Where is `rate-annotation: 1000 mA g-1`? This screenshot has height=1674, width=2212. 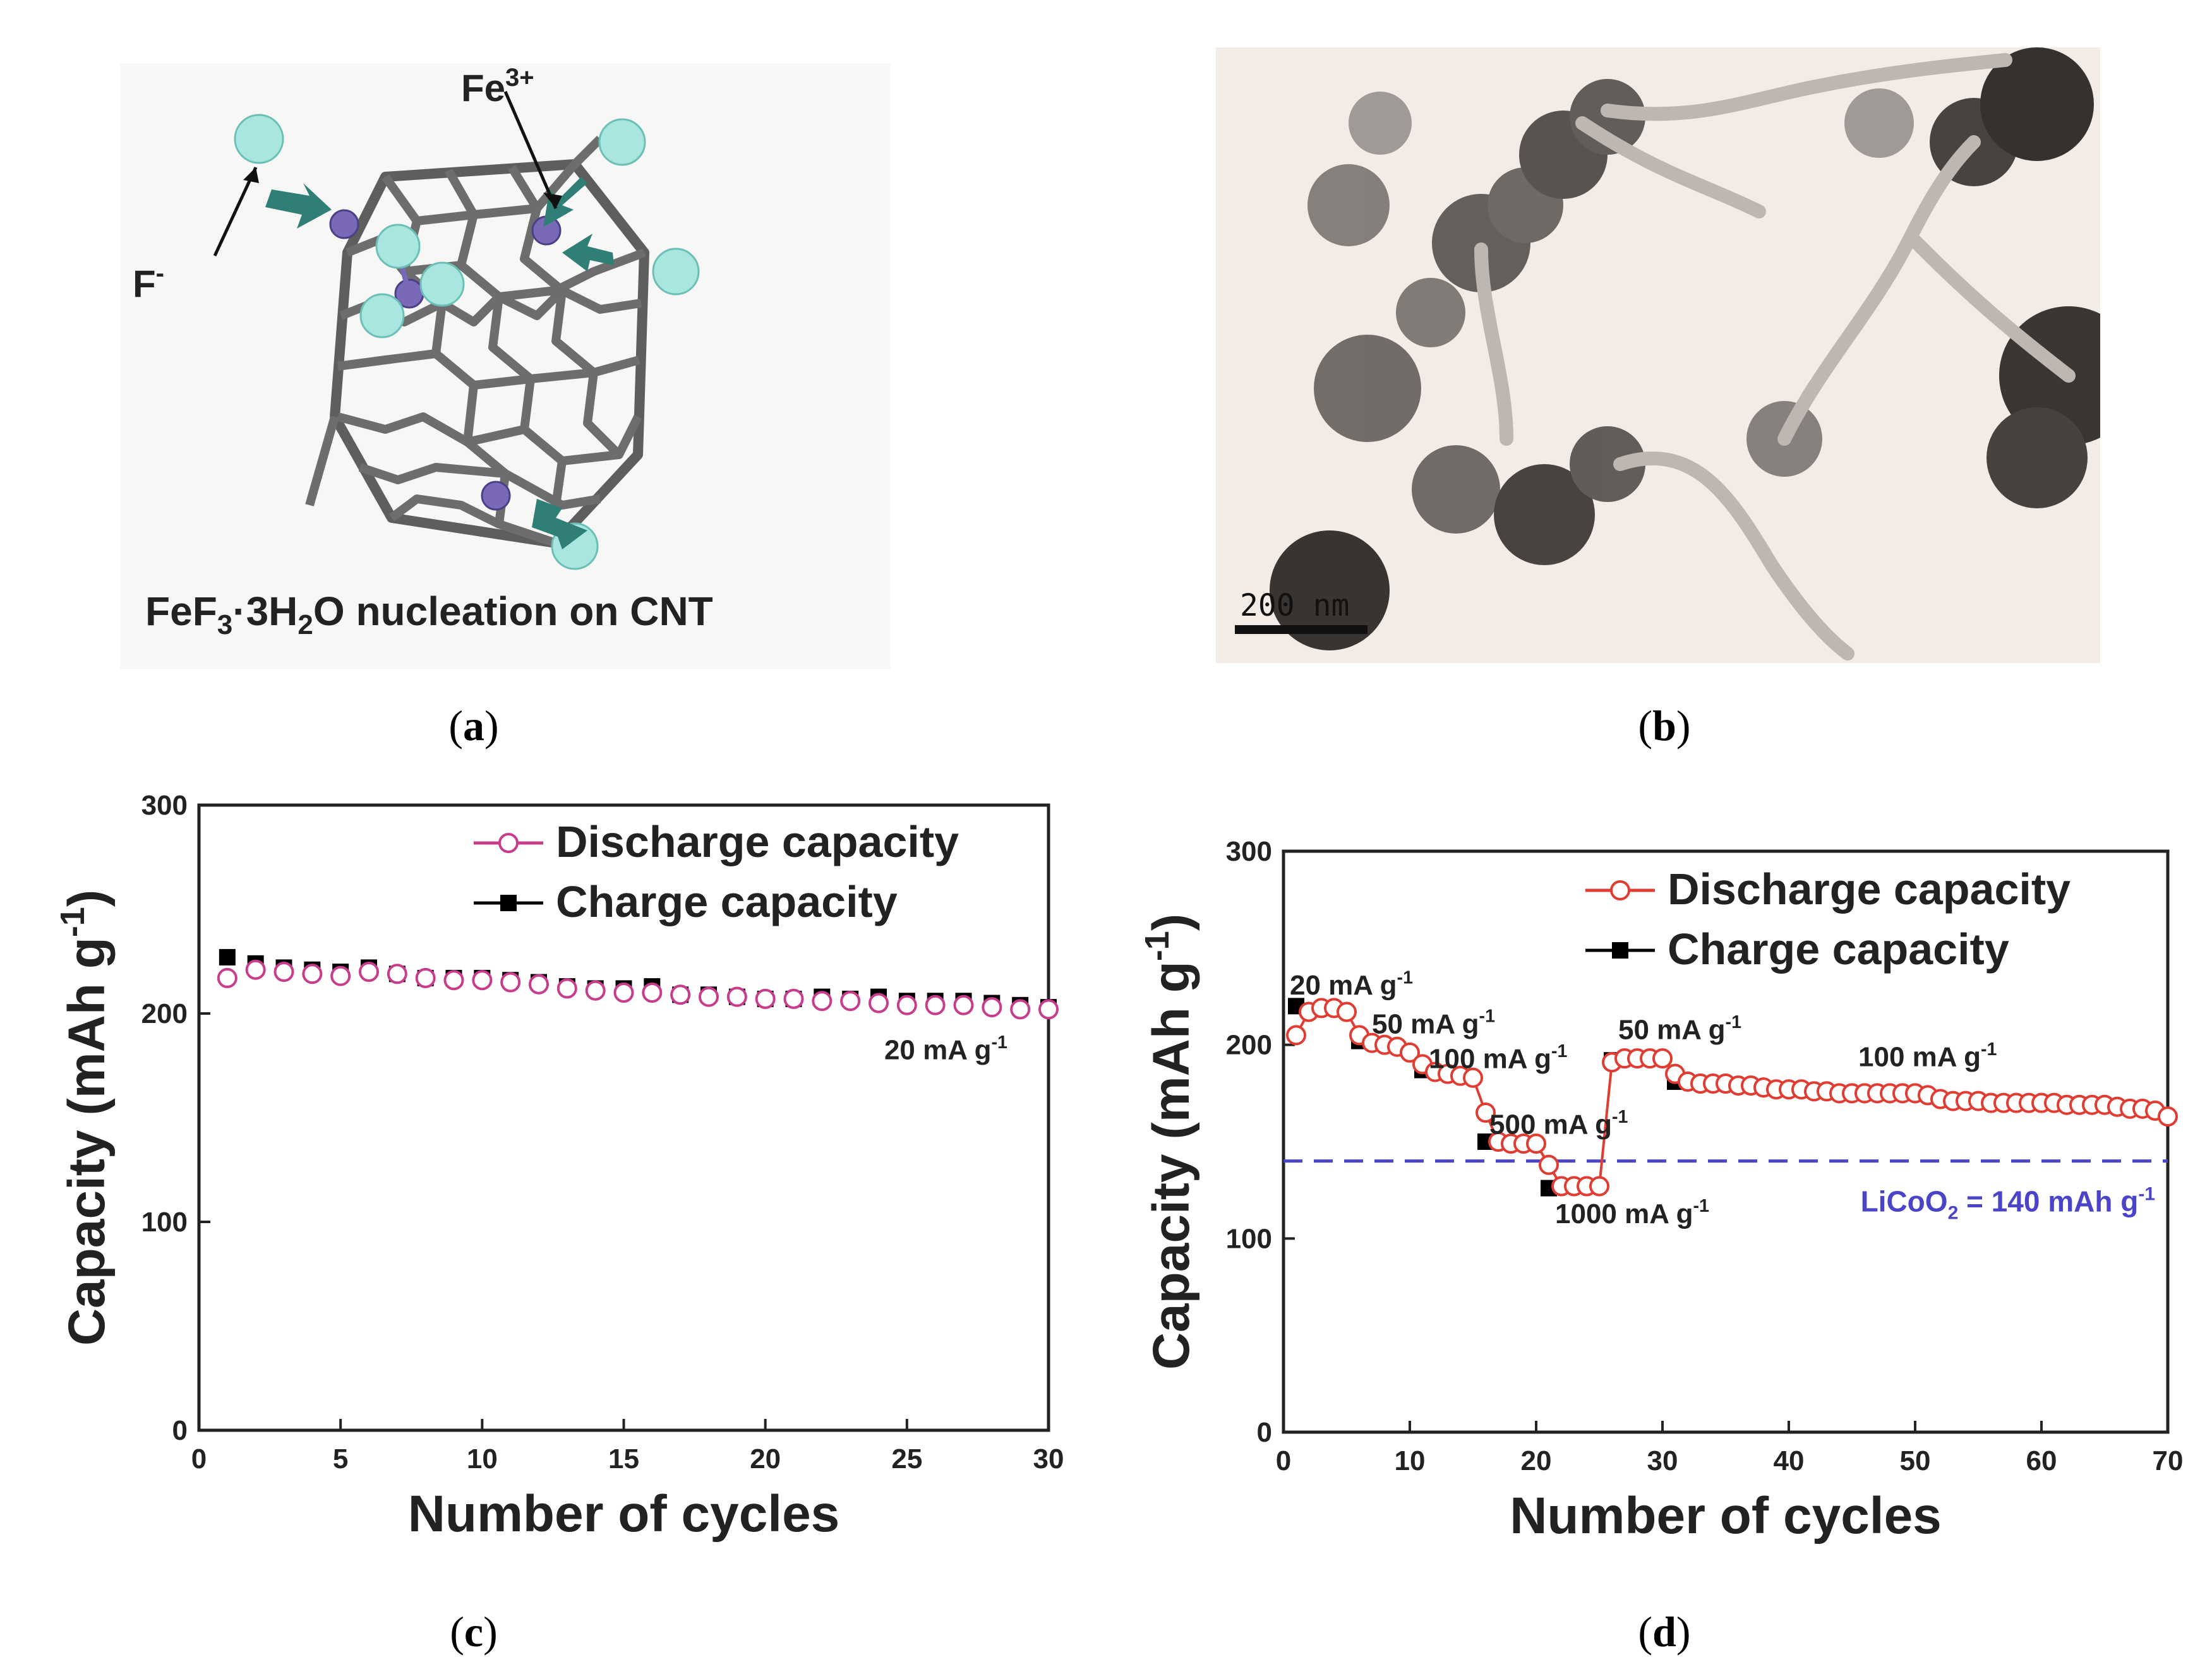
rate-annotation: 1000 mA g-1 is located at coordinates (1632, 1213).